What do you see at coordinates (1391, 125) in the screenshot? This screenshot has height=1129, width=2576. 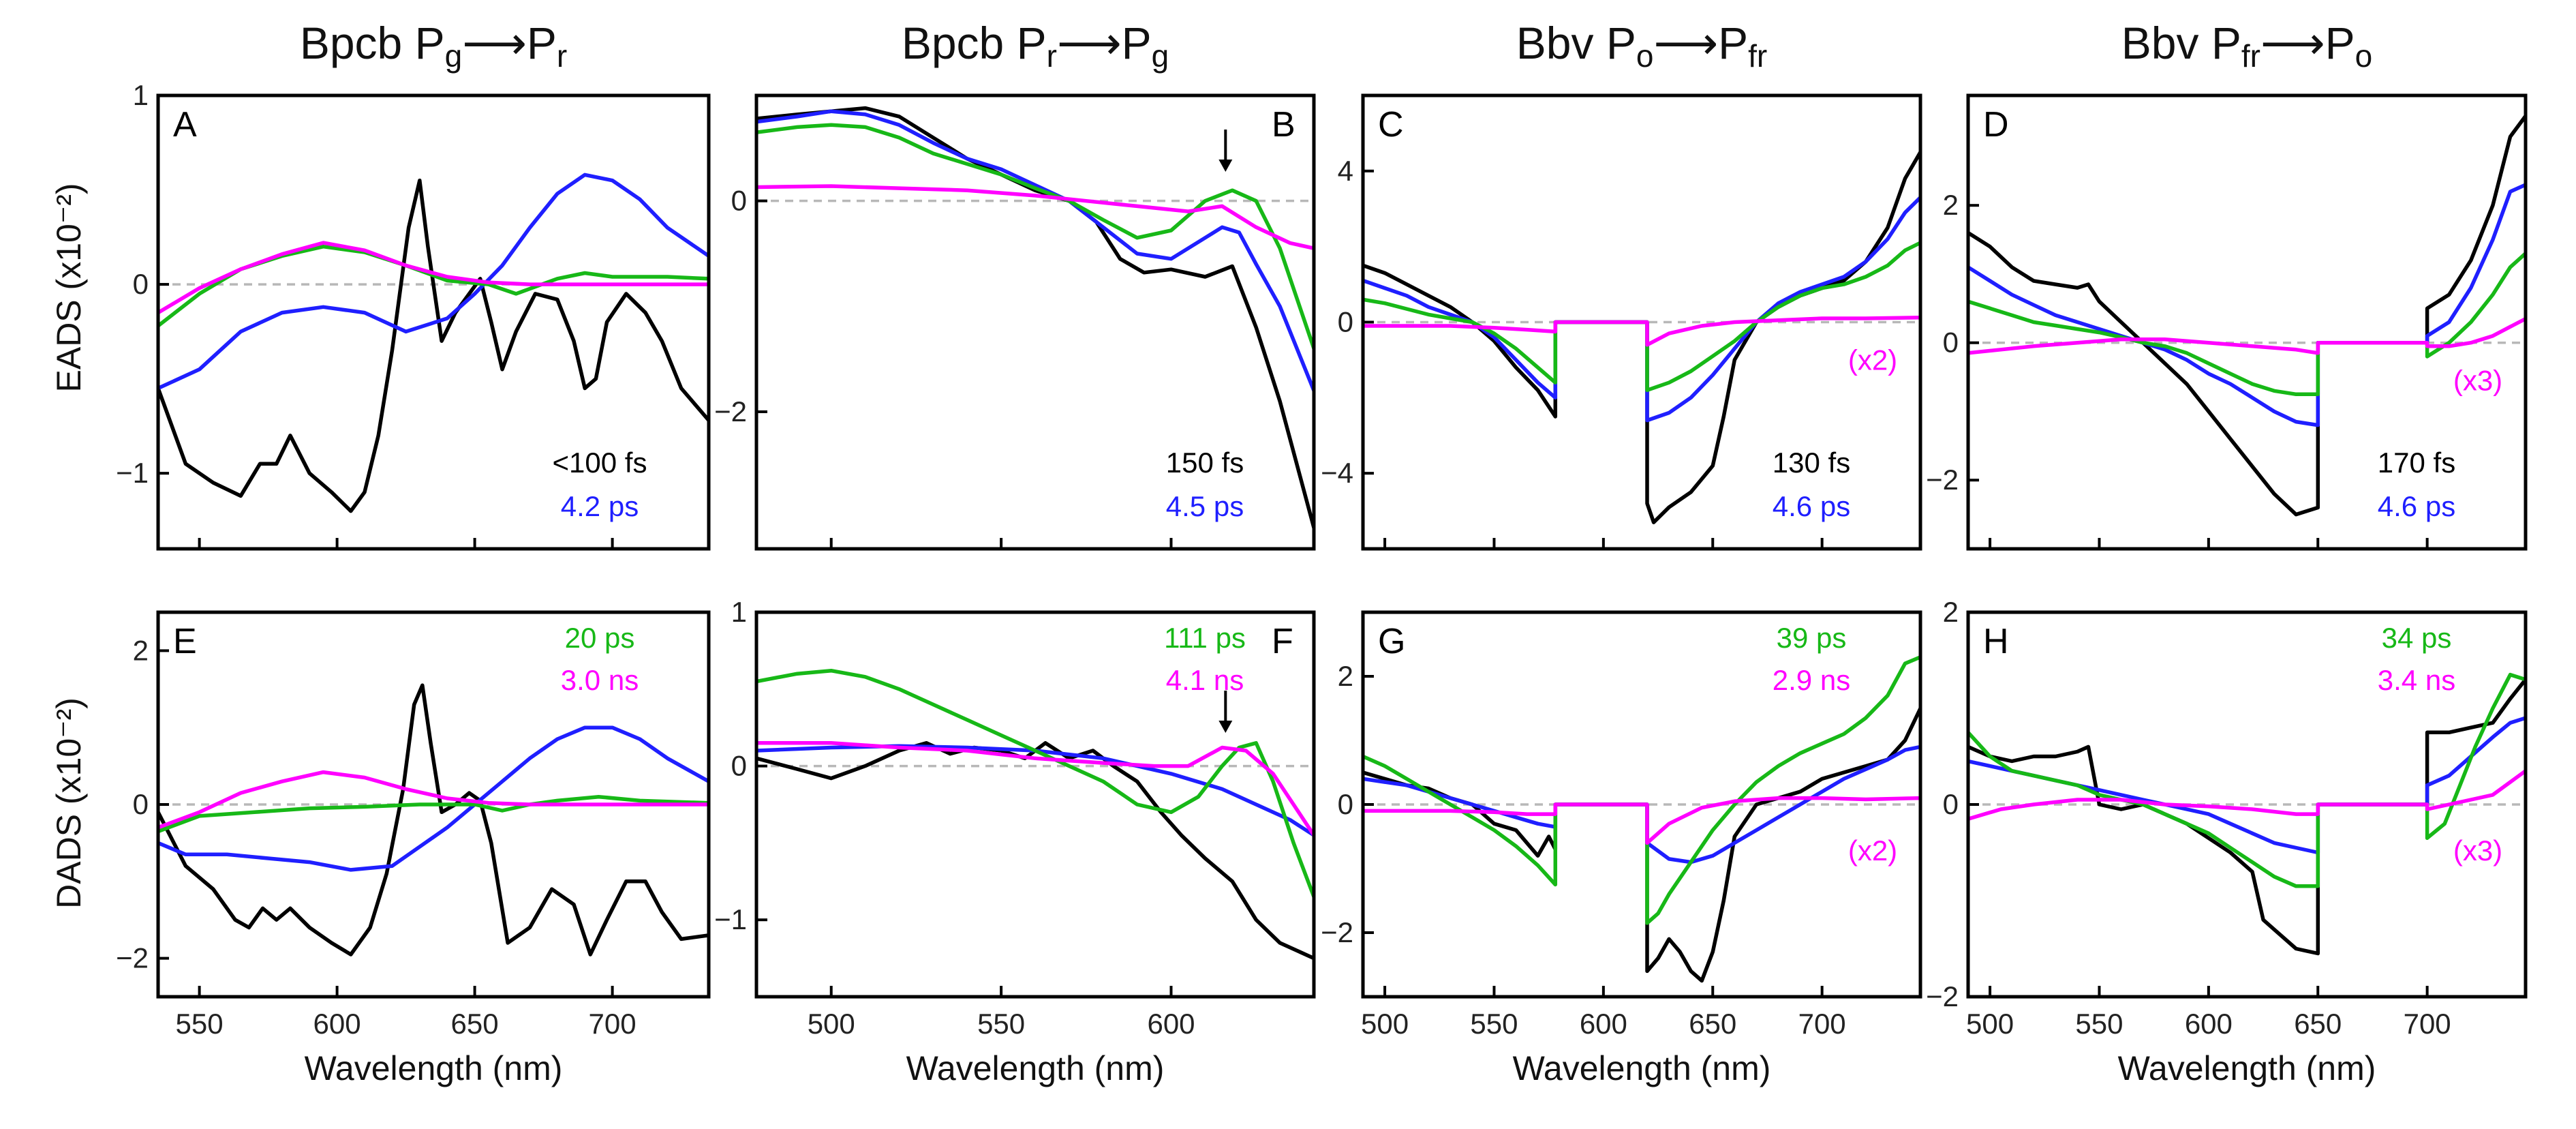 I see `panel-letter-c: C` at bounding box center [1391, 125].